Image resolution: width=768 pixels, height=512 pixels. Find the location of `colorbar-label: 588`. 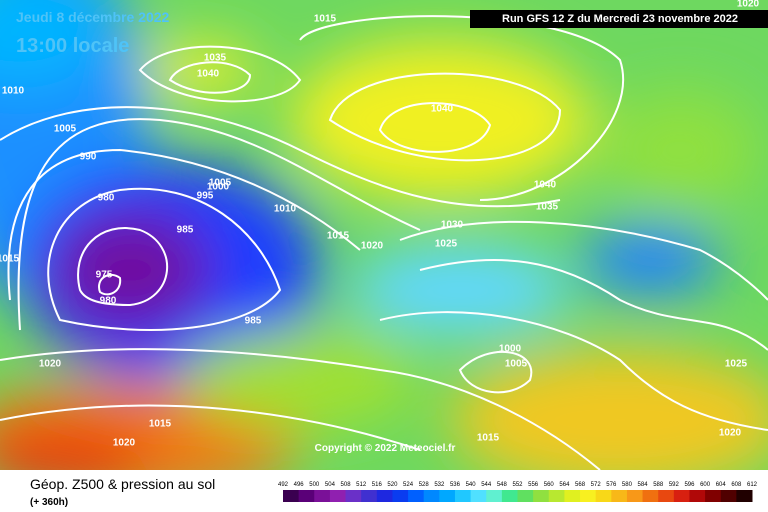

colorbar-label: 588 is located at coordinates (658, 485).